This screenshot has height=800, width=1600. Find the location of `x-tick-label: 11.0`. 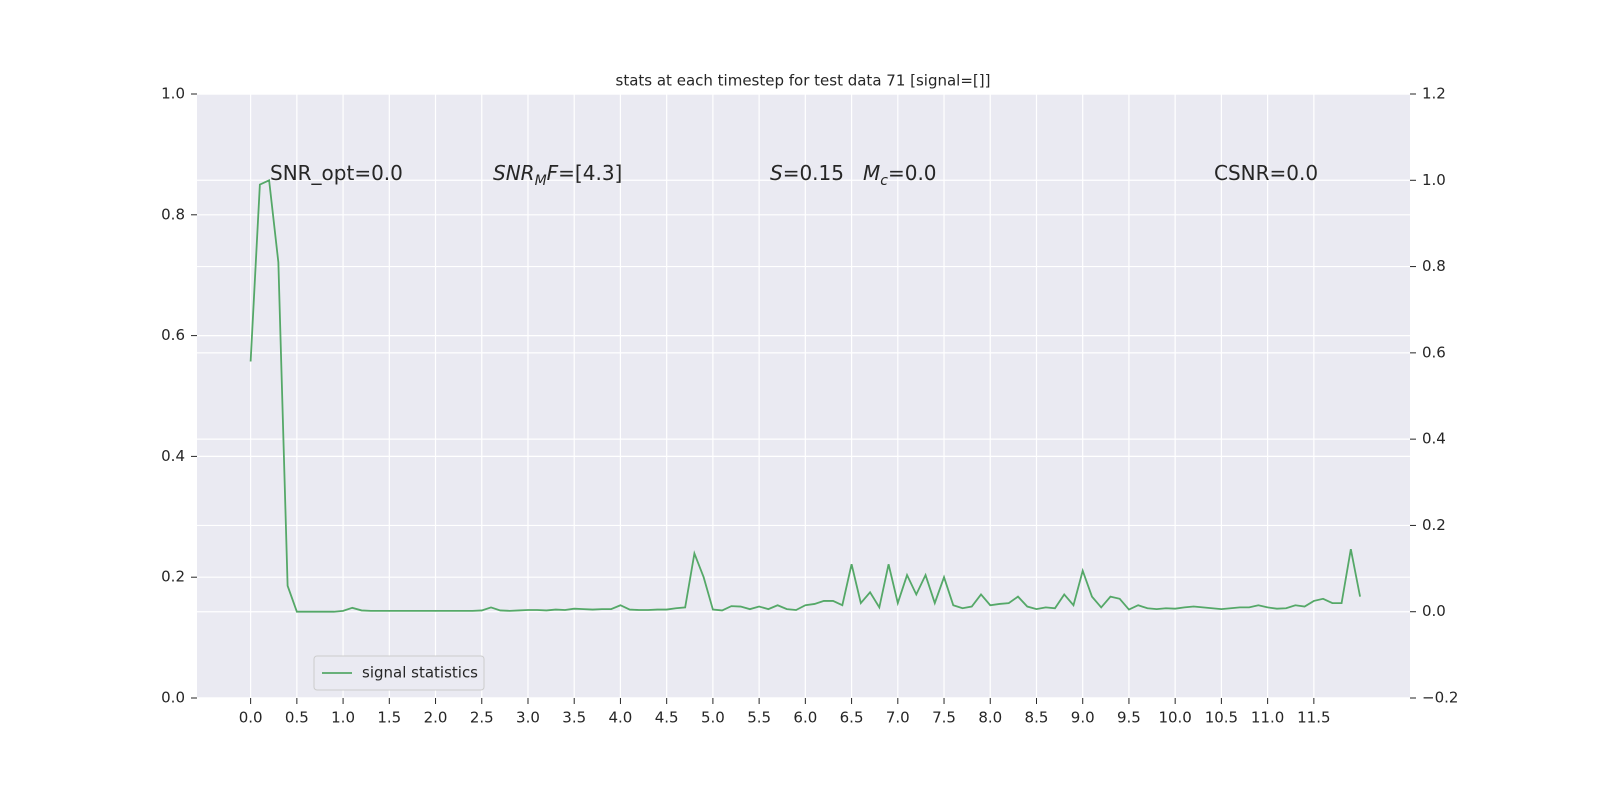

x-tick-label: 11.0 is located at coordinates (1267, 718).